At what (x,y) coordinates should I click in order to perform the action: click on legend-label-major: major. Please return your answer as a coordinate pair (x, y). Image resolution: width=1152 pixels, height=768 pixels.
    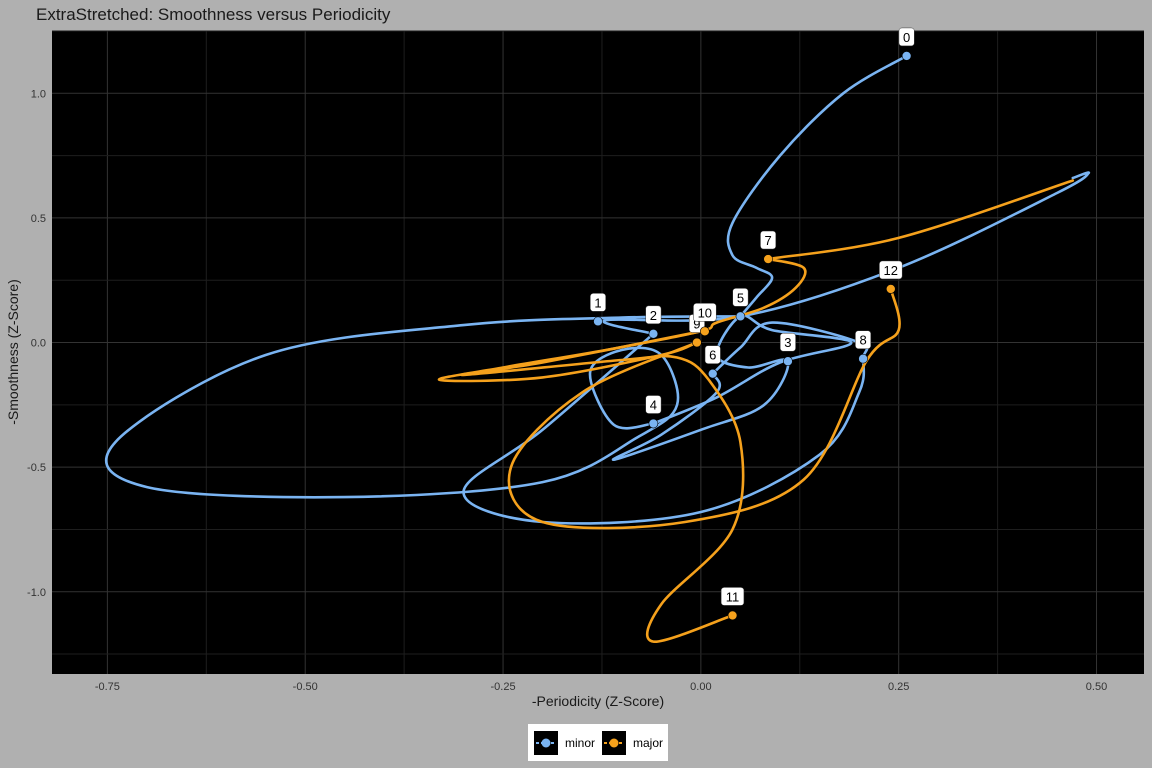
    Looking at the image, I should click on (648, 743).